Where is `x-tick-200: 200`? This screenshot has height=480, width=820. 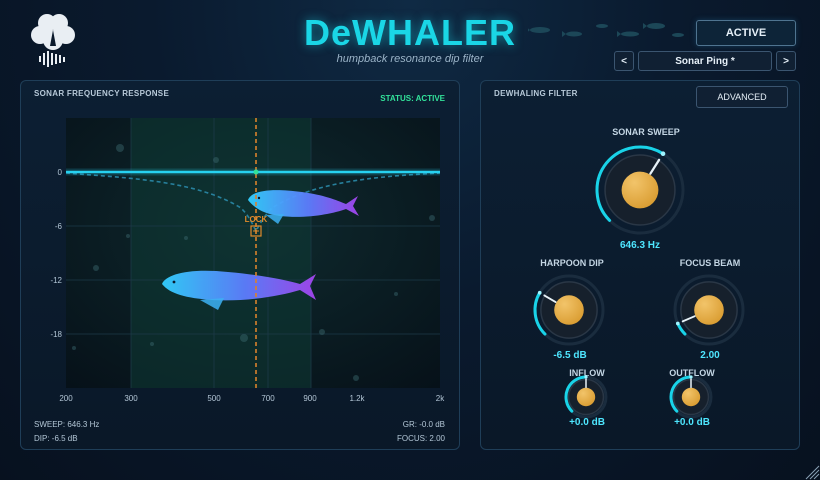
x-tick-200: 200 is located at coordinates (66, 398).